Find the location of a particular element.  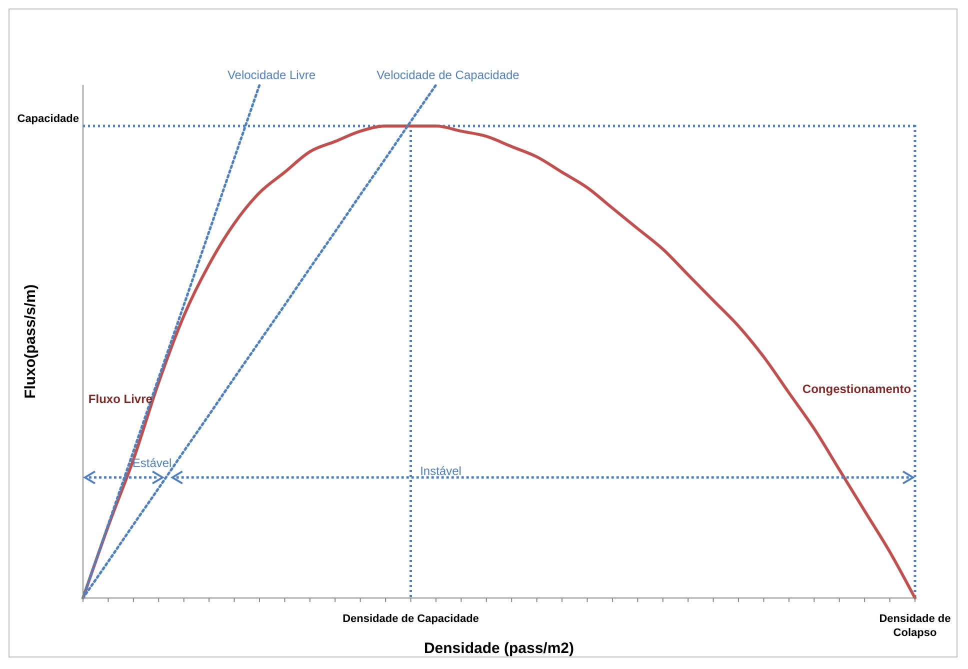

x-tick-label: Densidade de Colapso is located at coordinates (915, 626).